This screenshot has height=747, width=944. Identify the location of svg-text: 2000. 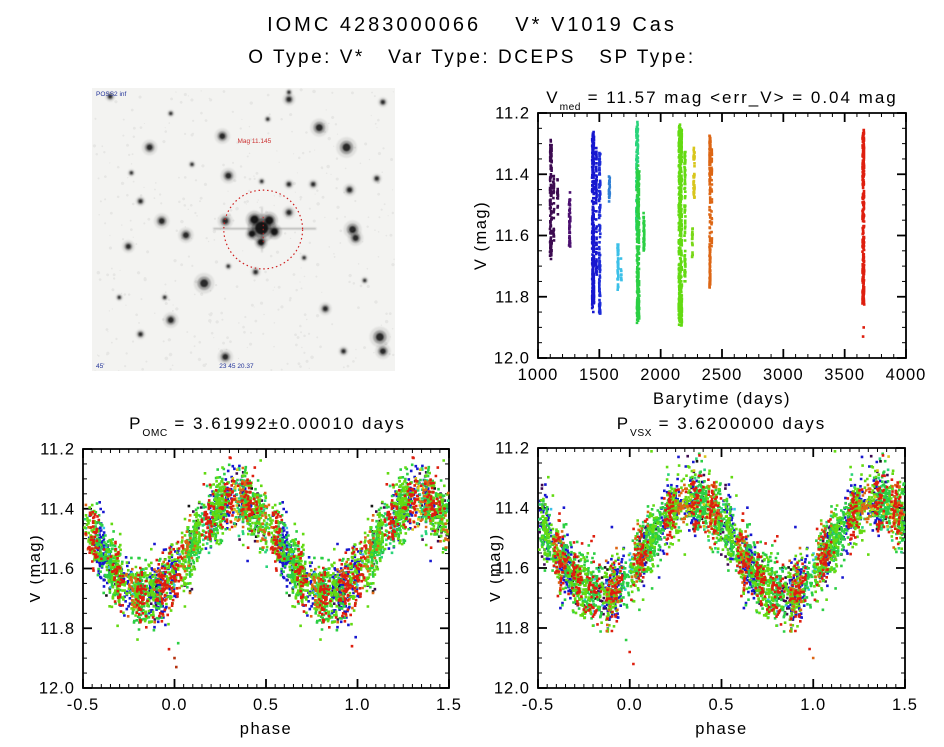
(660, 375).